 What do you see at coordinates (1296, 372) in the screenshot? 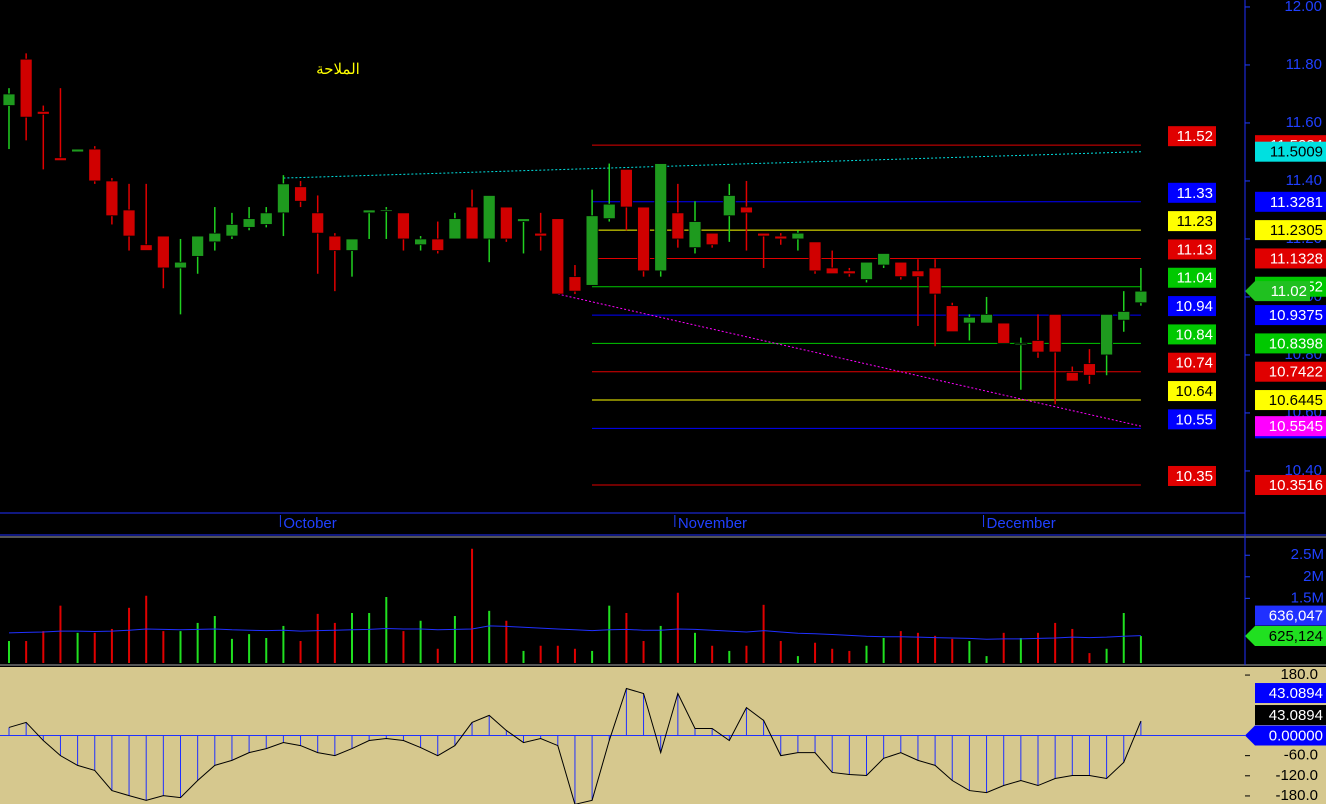
I see `level-value-tag: 10.7422` at bounding box center [1296, 372].